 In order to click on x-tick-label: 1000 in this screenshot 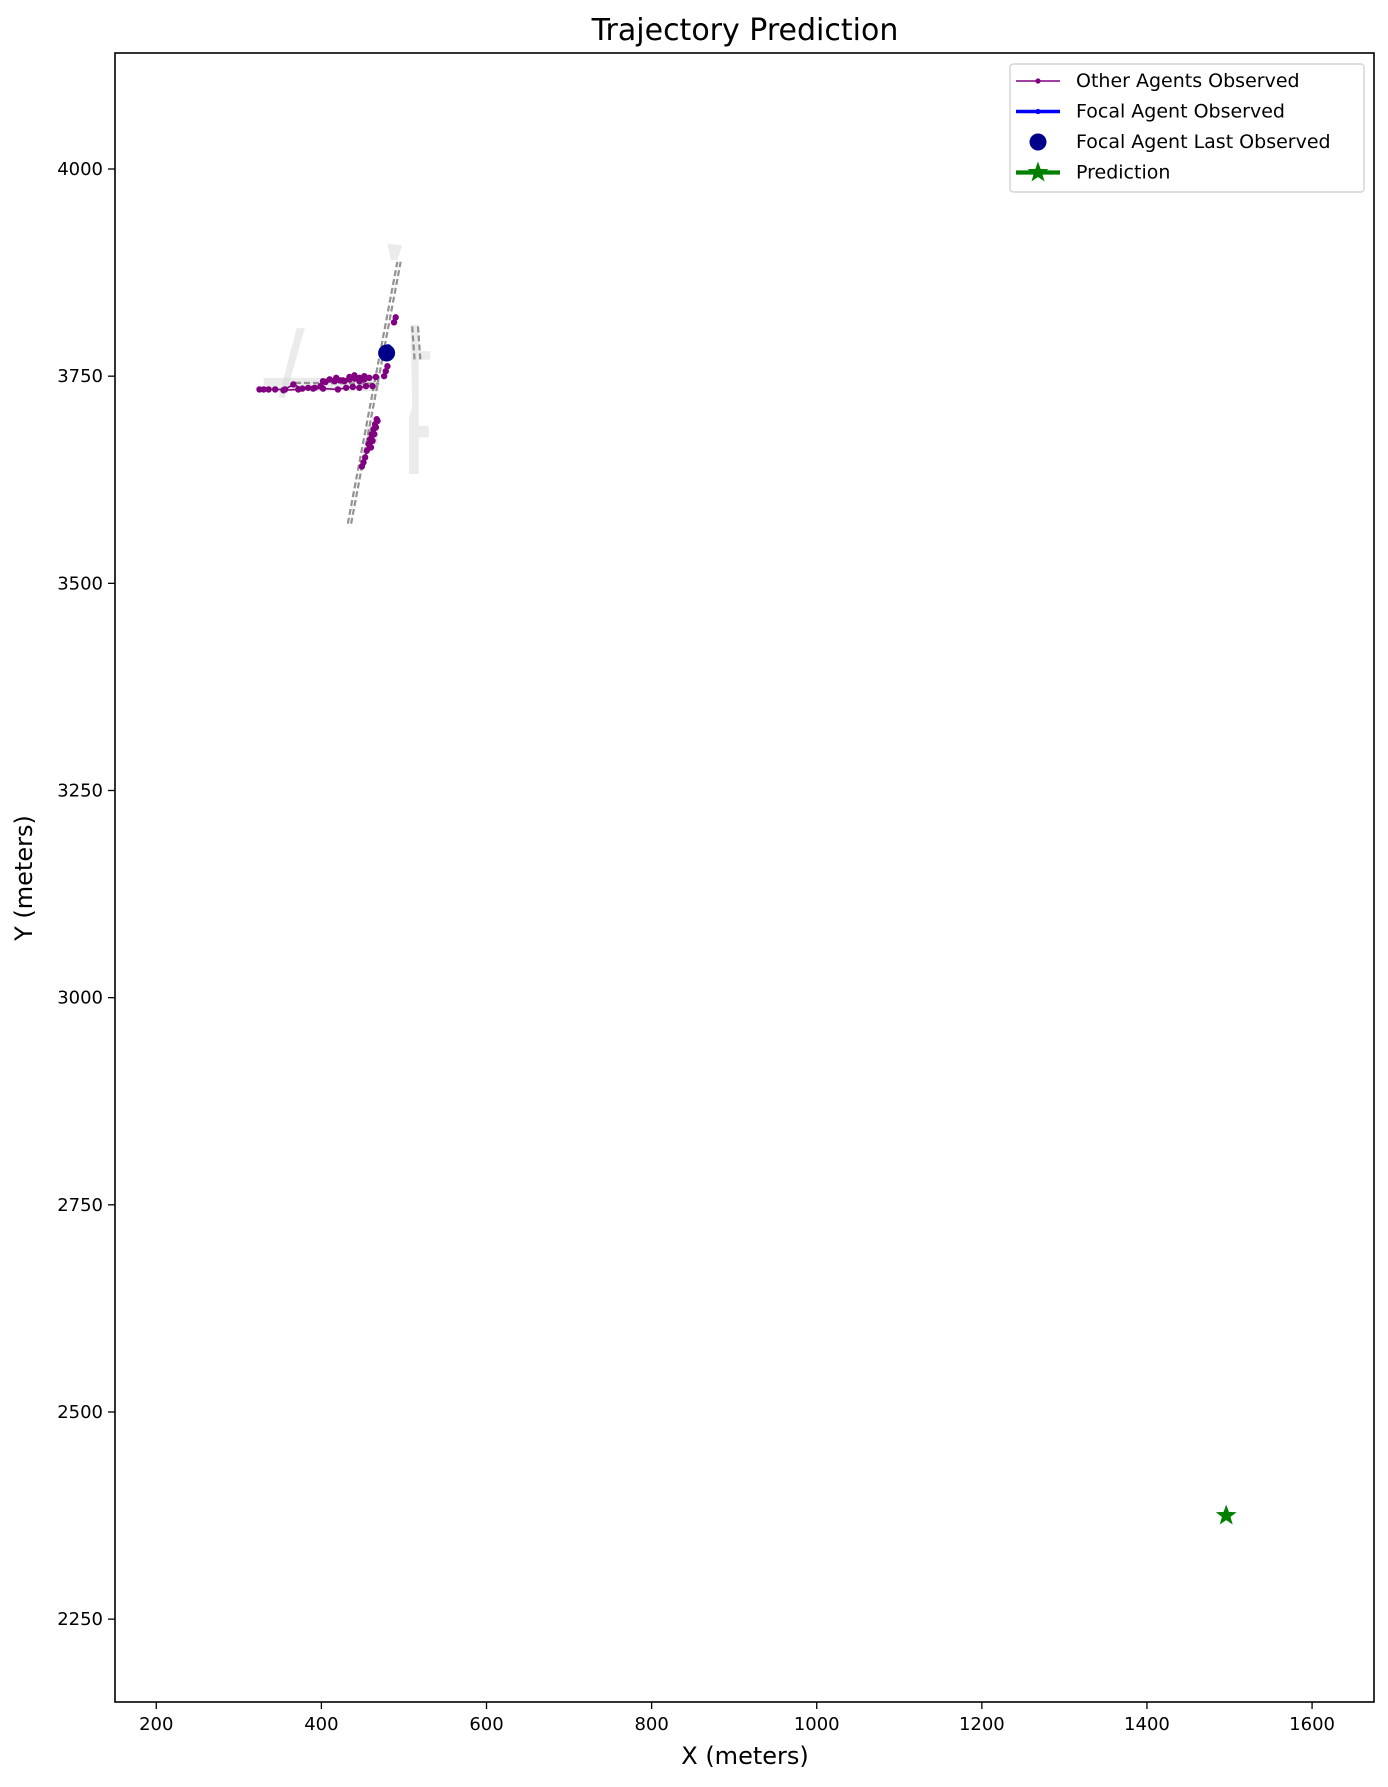, I will do `click(817, 1724)`.